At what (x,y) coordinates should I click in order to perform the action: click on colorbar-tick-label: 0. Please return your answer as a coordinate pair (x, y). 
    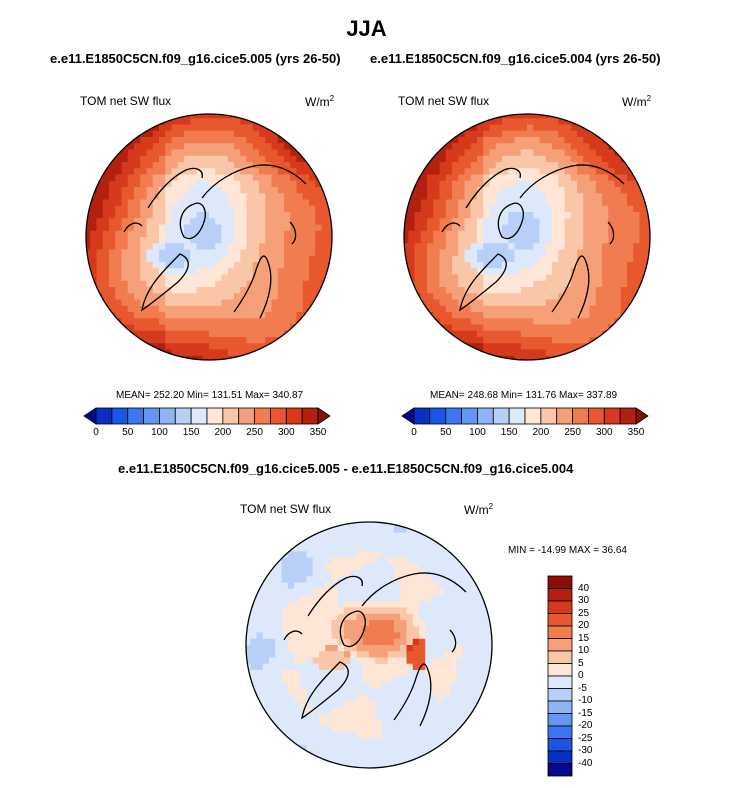
    Looking at the image, I should click on (414, 432).